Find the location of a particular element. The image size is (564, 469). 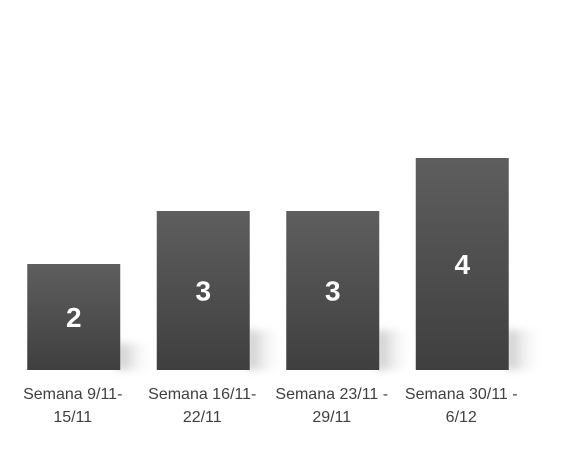

category-label-line: 15/11 is located at coordinates (72, 417).